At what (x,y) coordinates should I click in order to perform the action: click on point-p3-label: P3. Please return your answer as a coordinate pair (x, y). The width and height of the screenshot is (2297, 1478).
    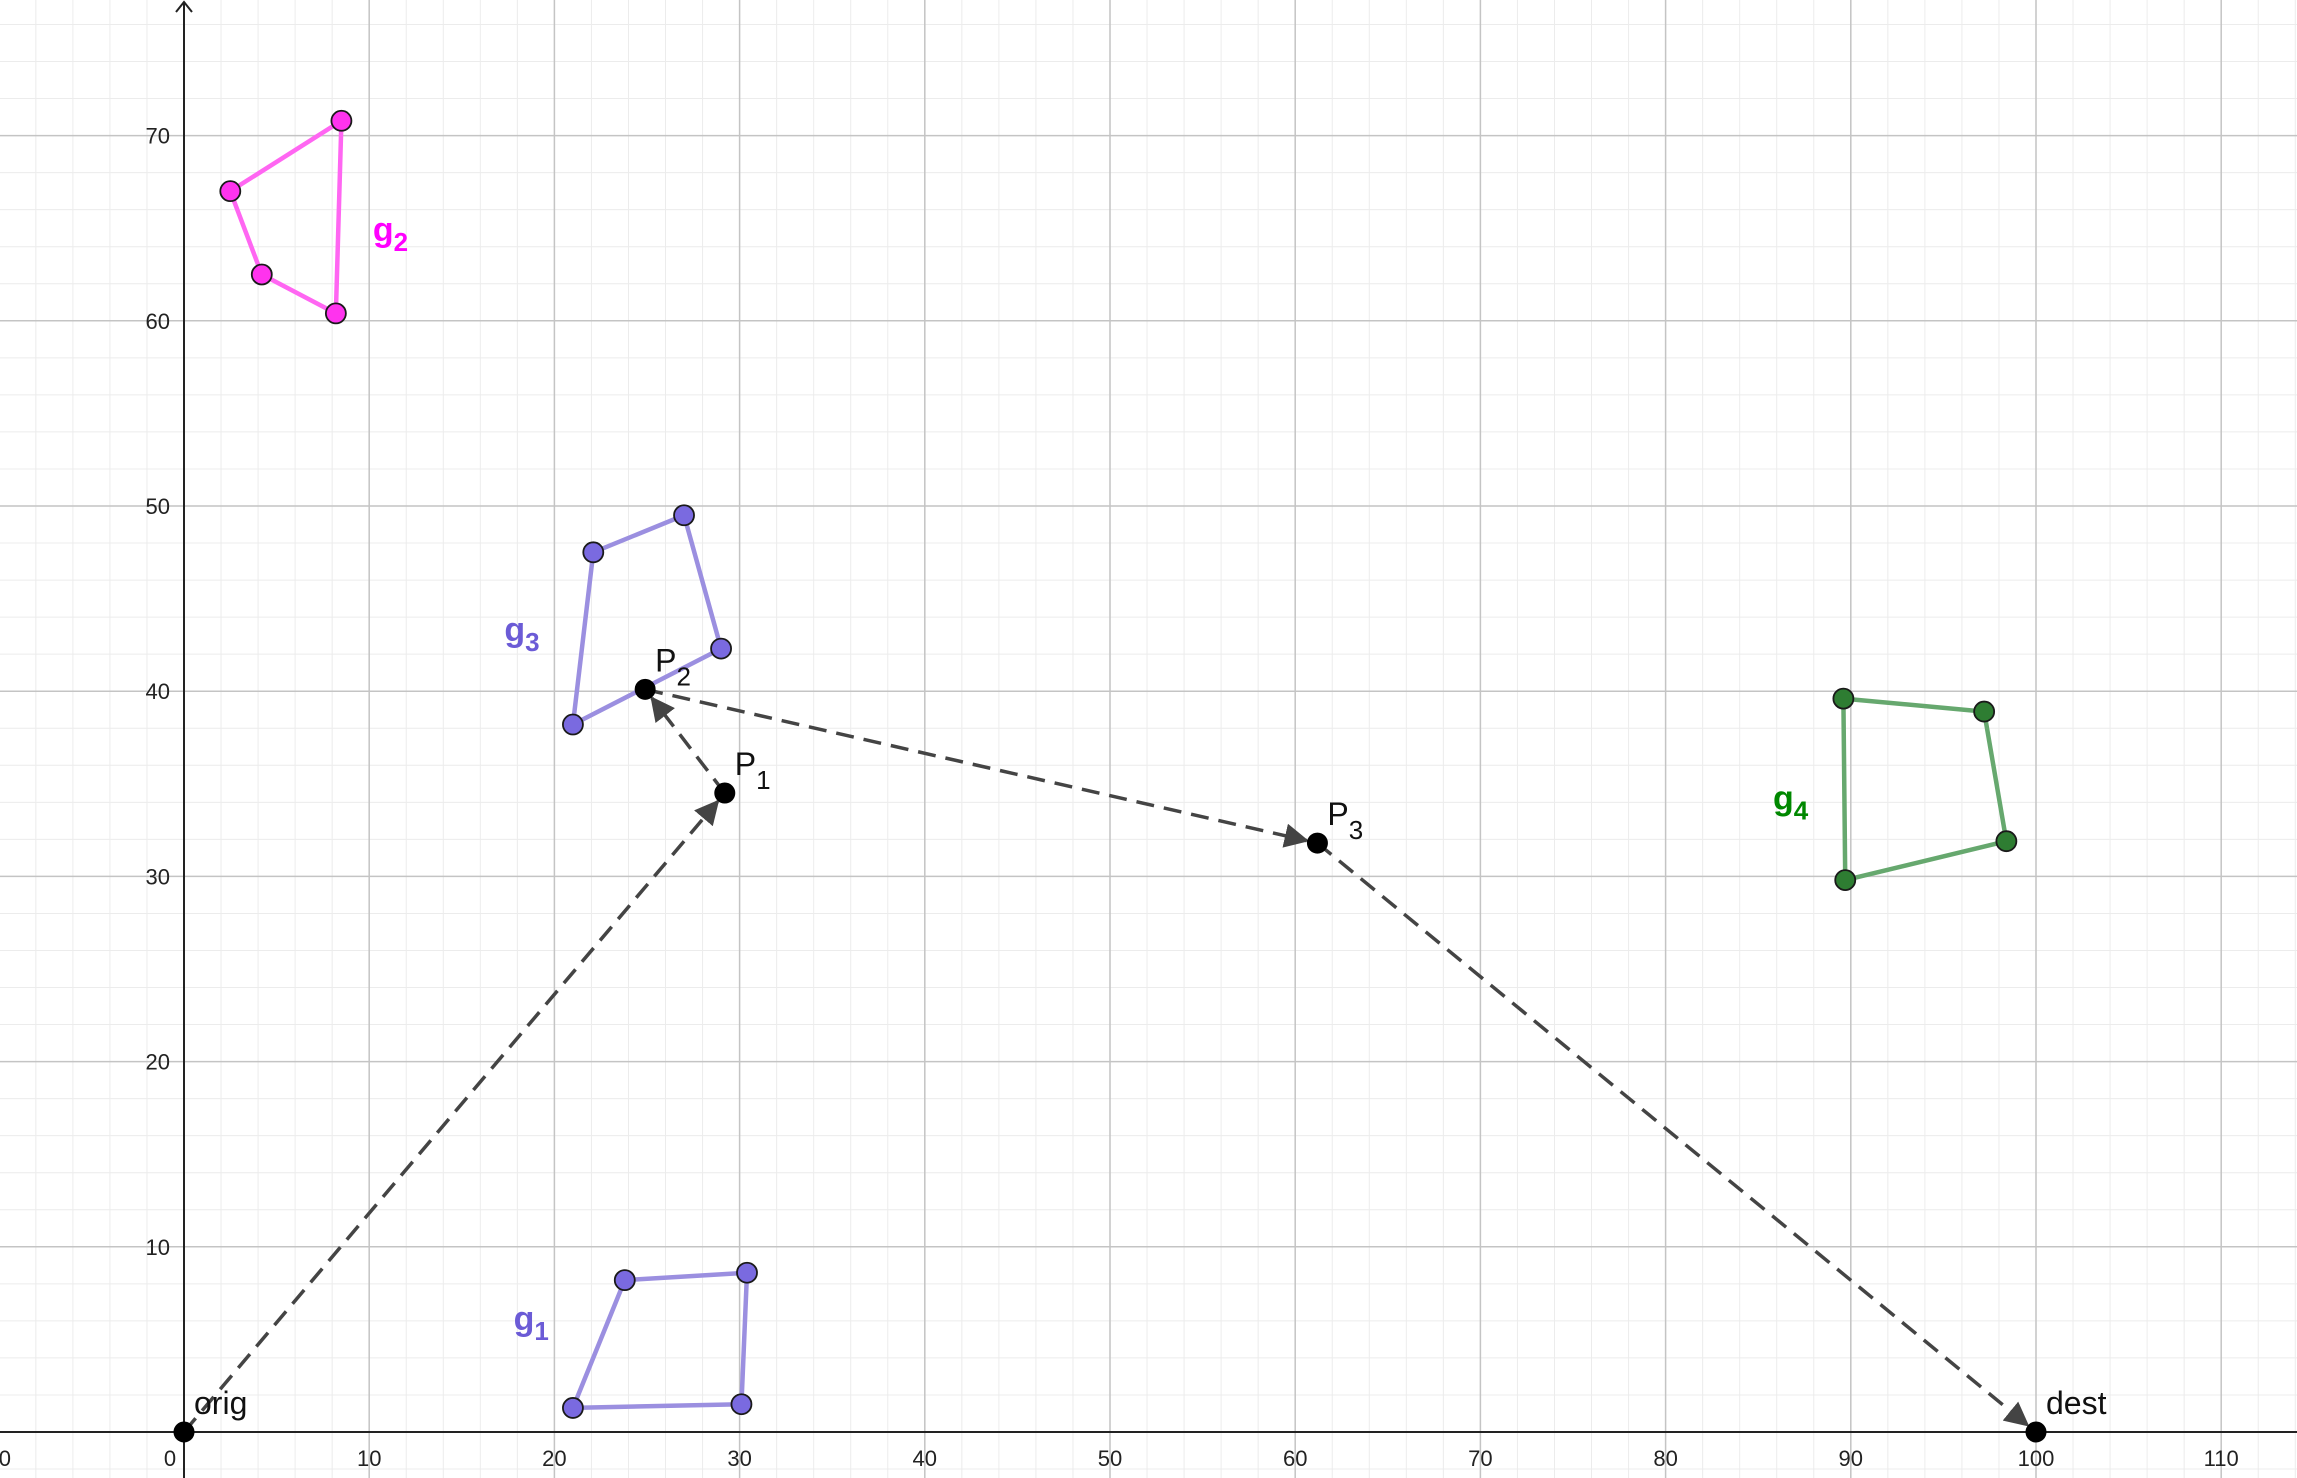
    Looking at the image, I should click on (1345, 820).